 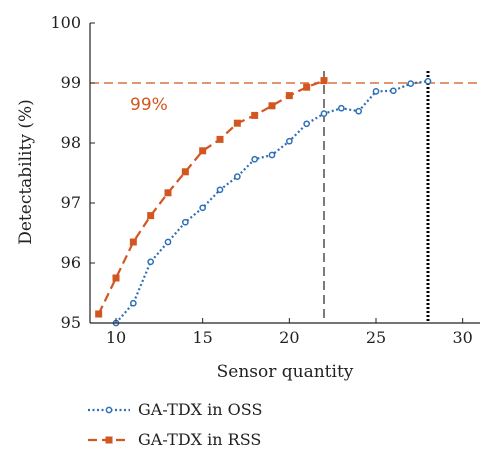 I want to click on legend: GA-TDX in OSS GA-TDX in RSS, so click(x=175, y=424).